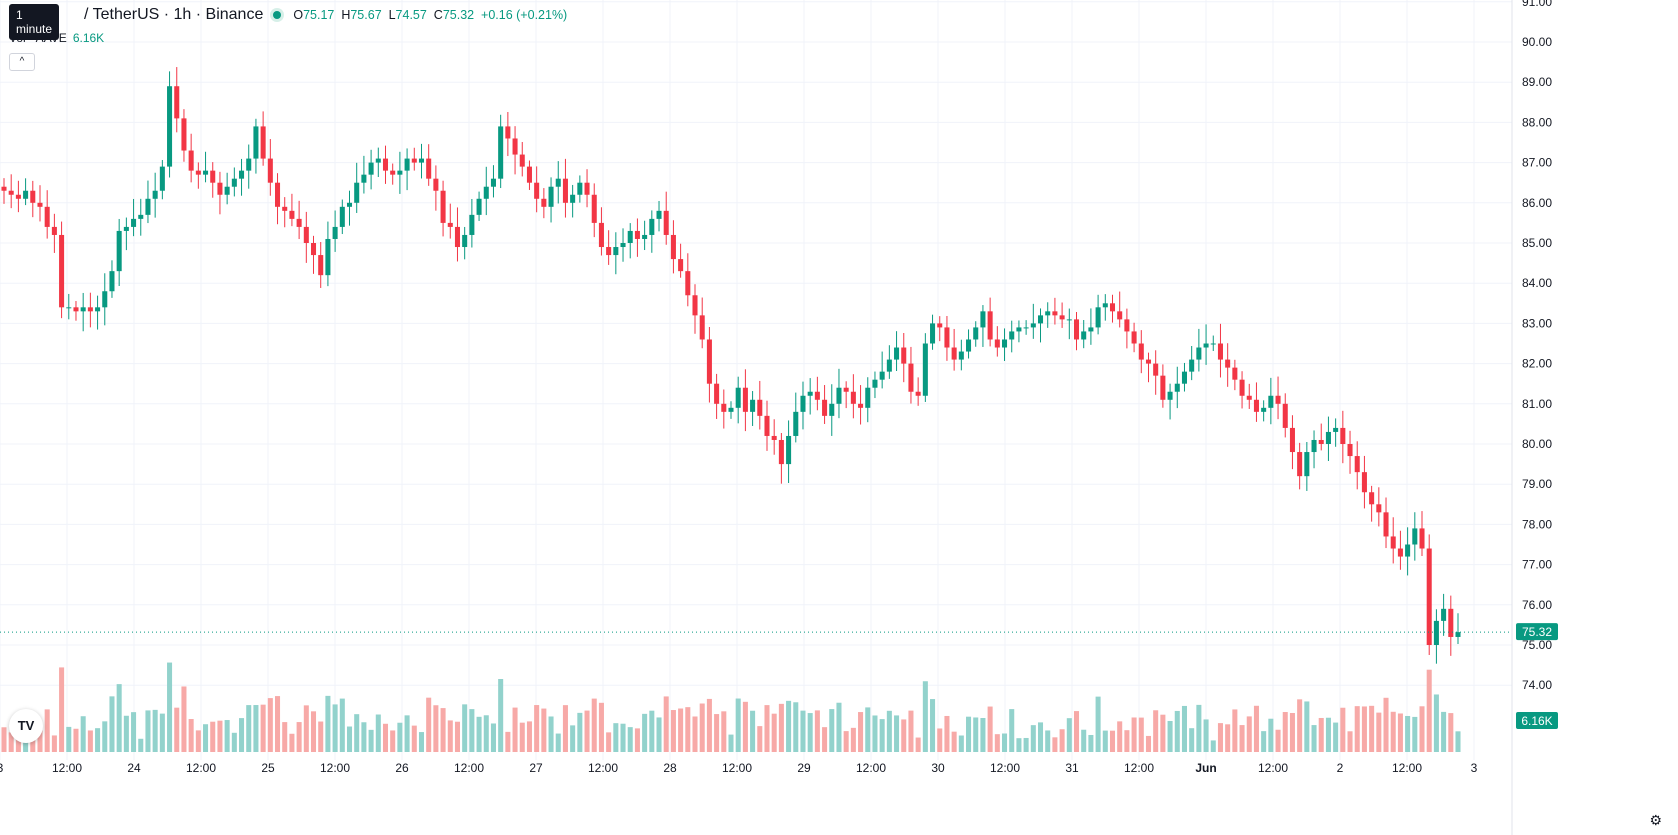 The image size is (1678, 835). I want to click on gear-icon: ⚙, so click(1655, 820).